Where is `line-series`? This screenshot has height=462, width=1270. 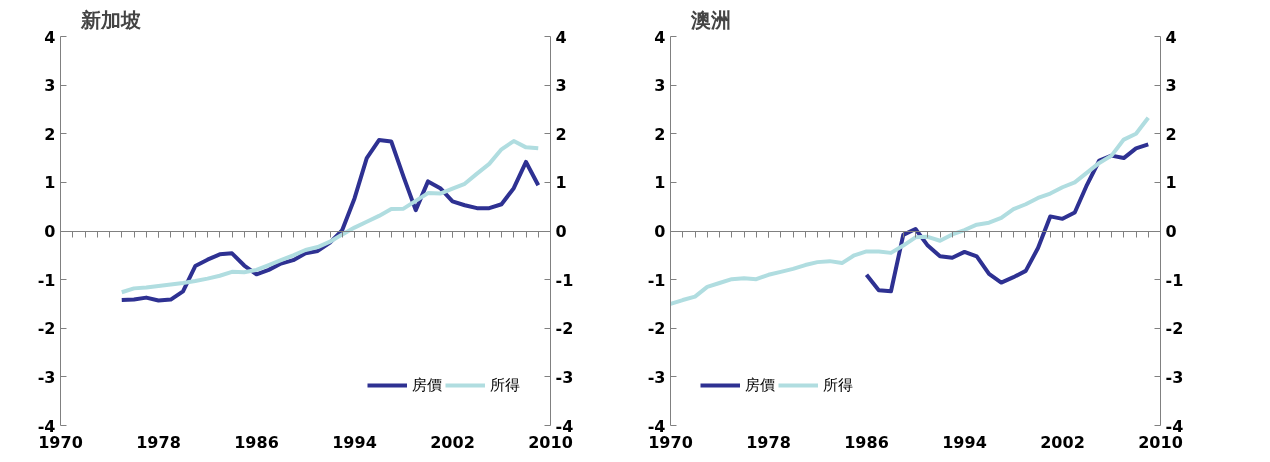 line-series is located at coordinates (1007, 218).